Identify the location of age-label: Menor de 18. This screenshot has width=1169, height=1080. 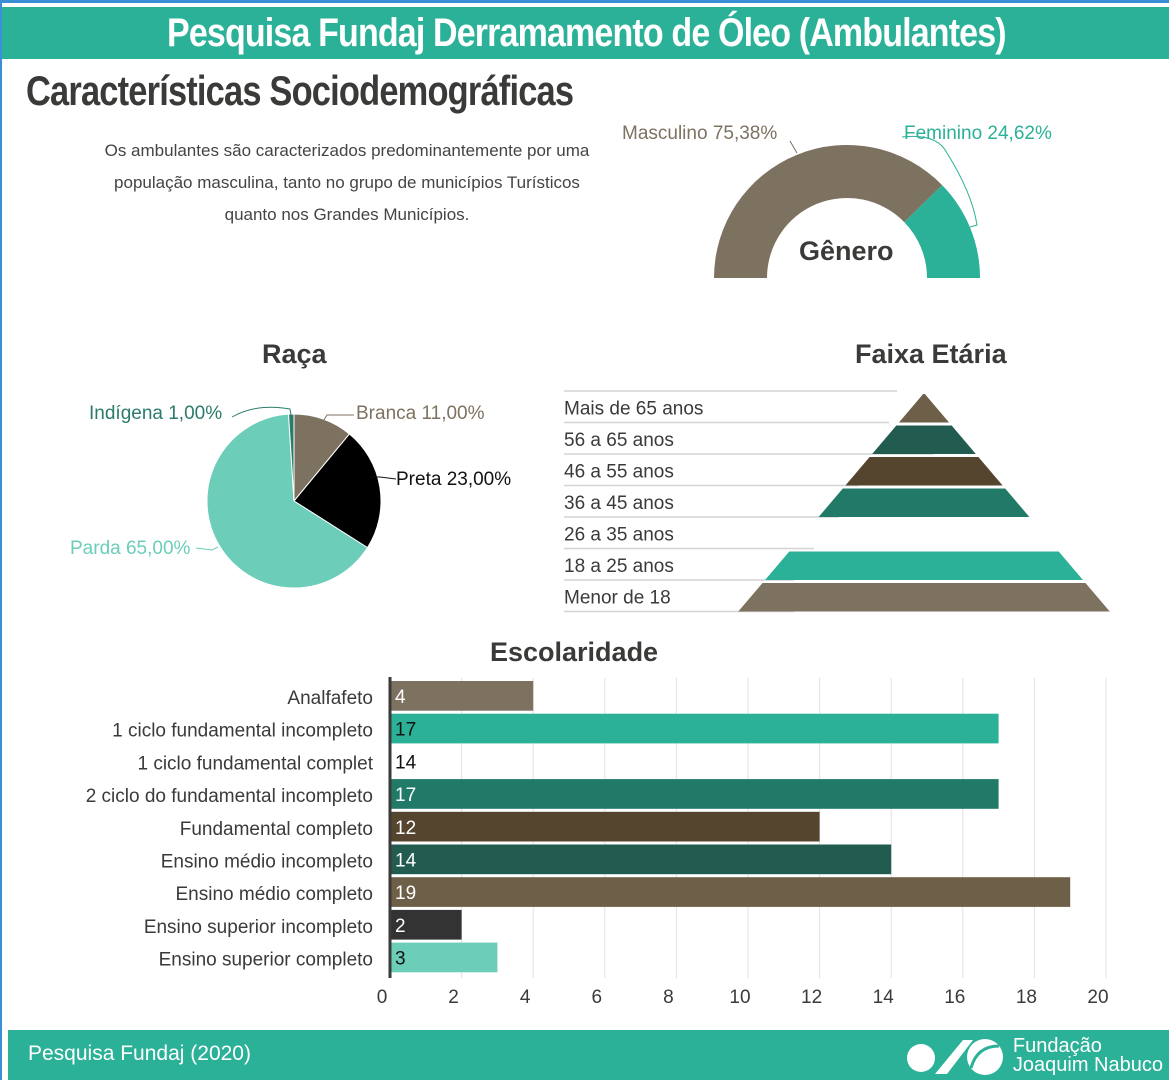
(617, 598).